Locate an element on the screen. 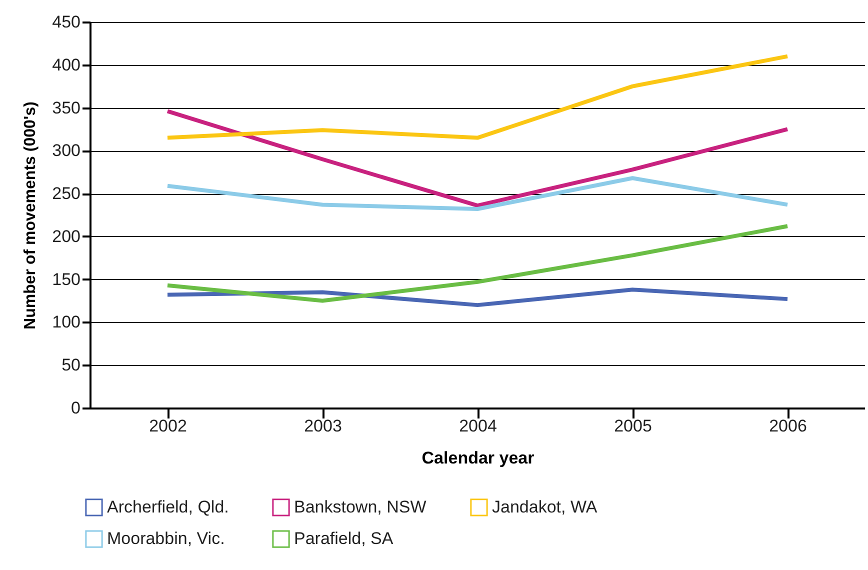 This screenshot has width=868, height=570. y-tick-label: 50 is located at coordinates (71, 365).